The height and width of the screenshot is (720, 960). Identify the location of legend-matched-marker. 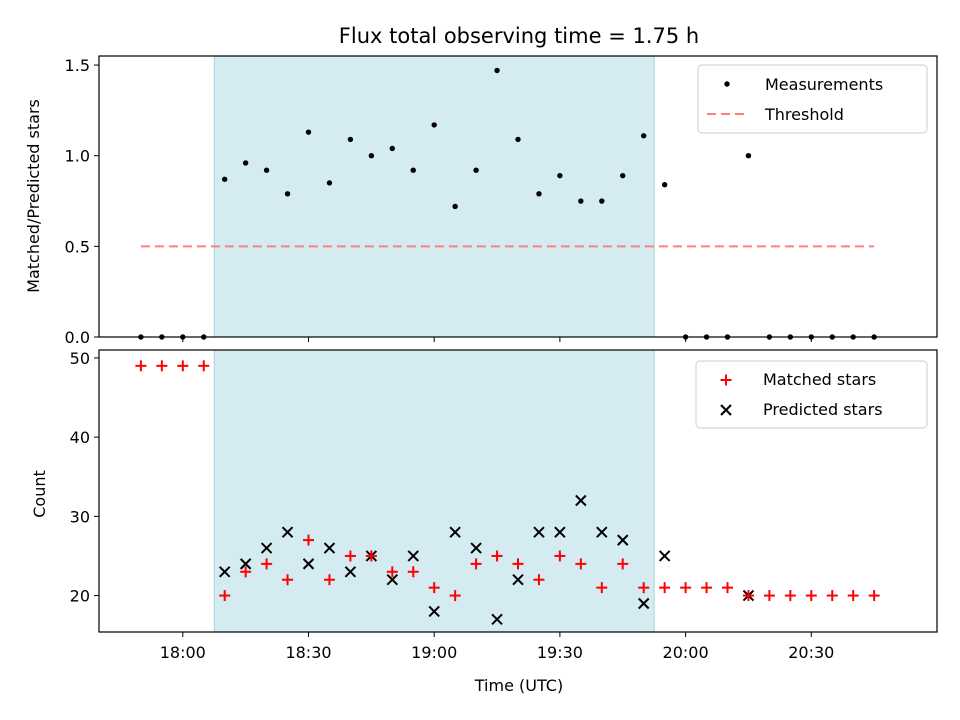
(726, 380).